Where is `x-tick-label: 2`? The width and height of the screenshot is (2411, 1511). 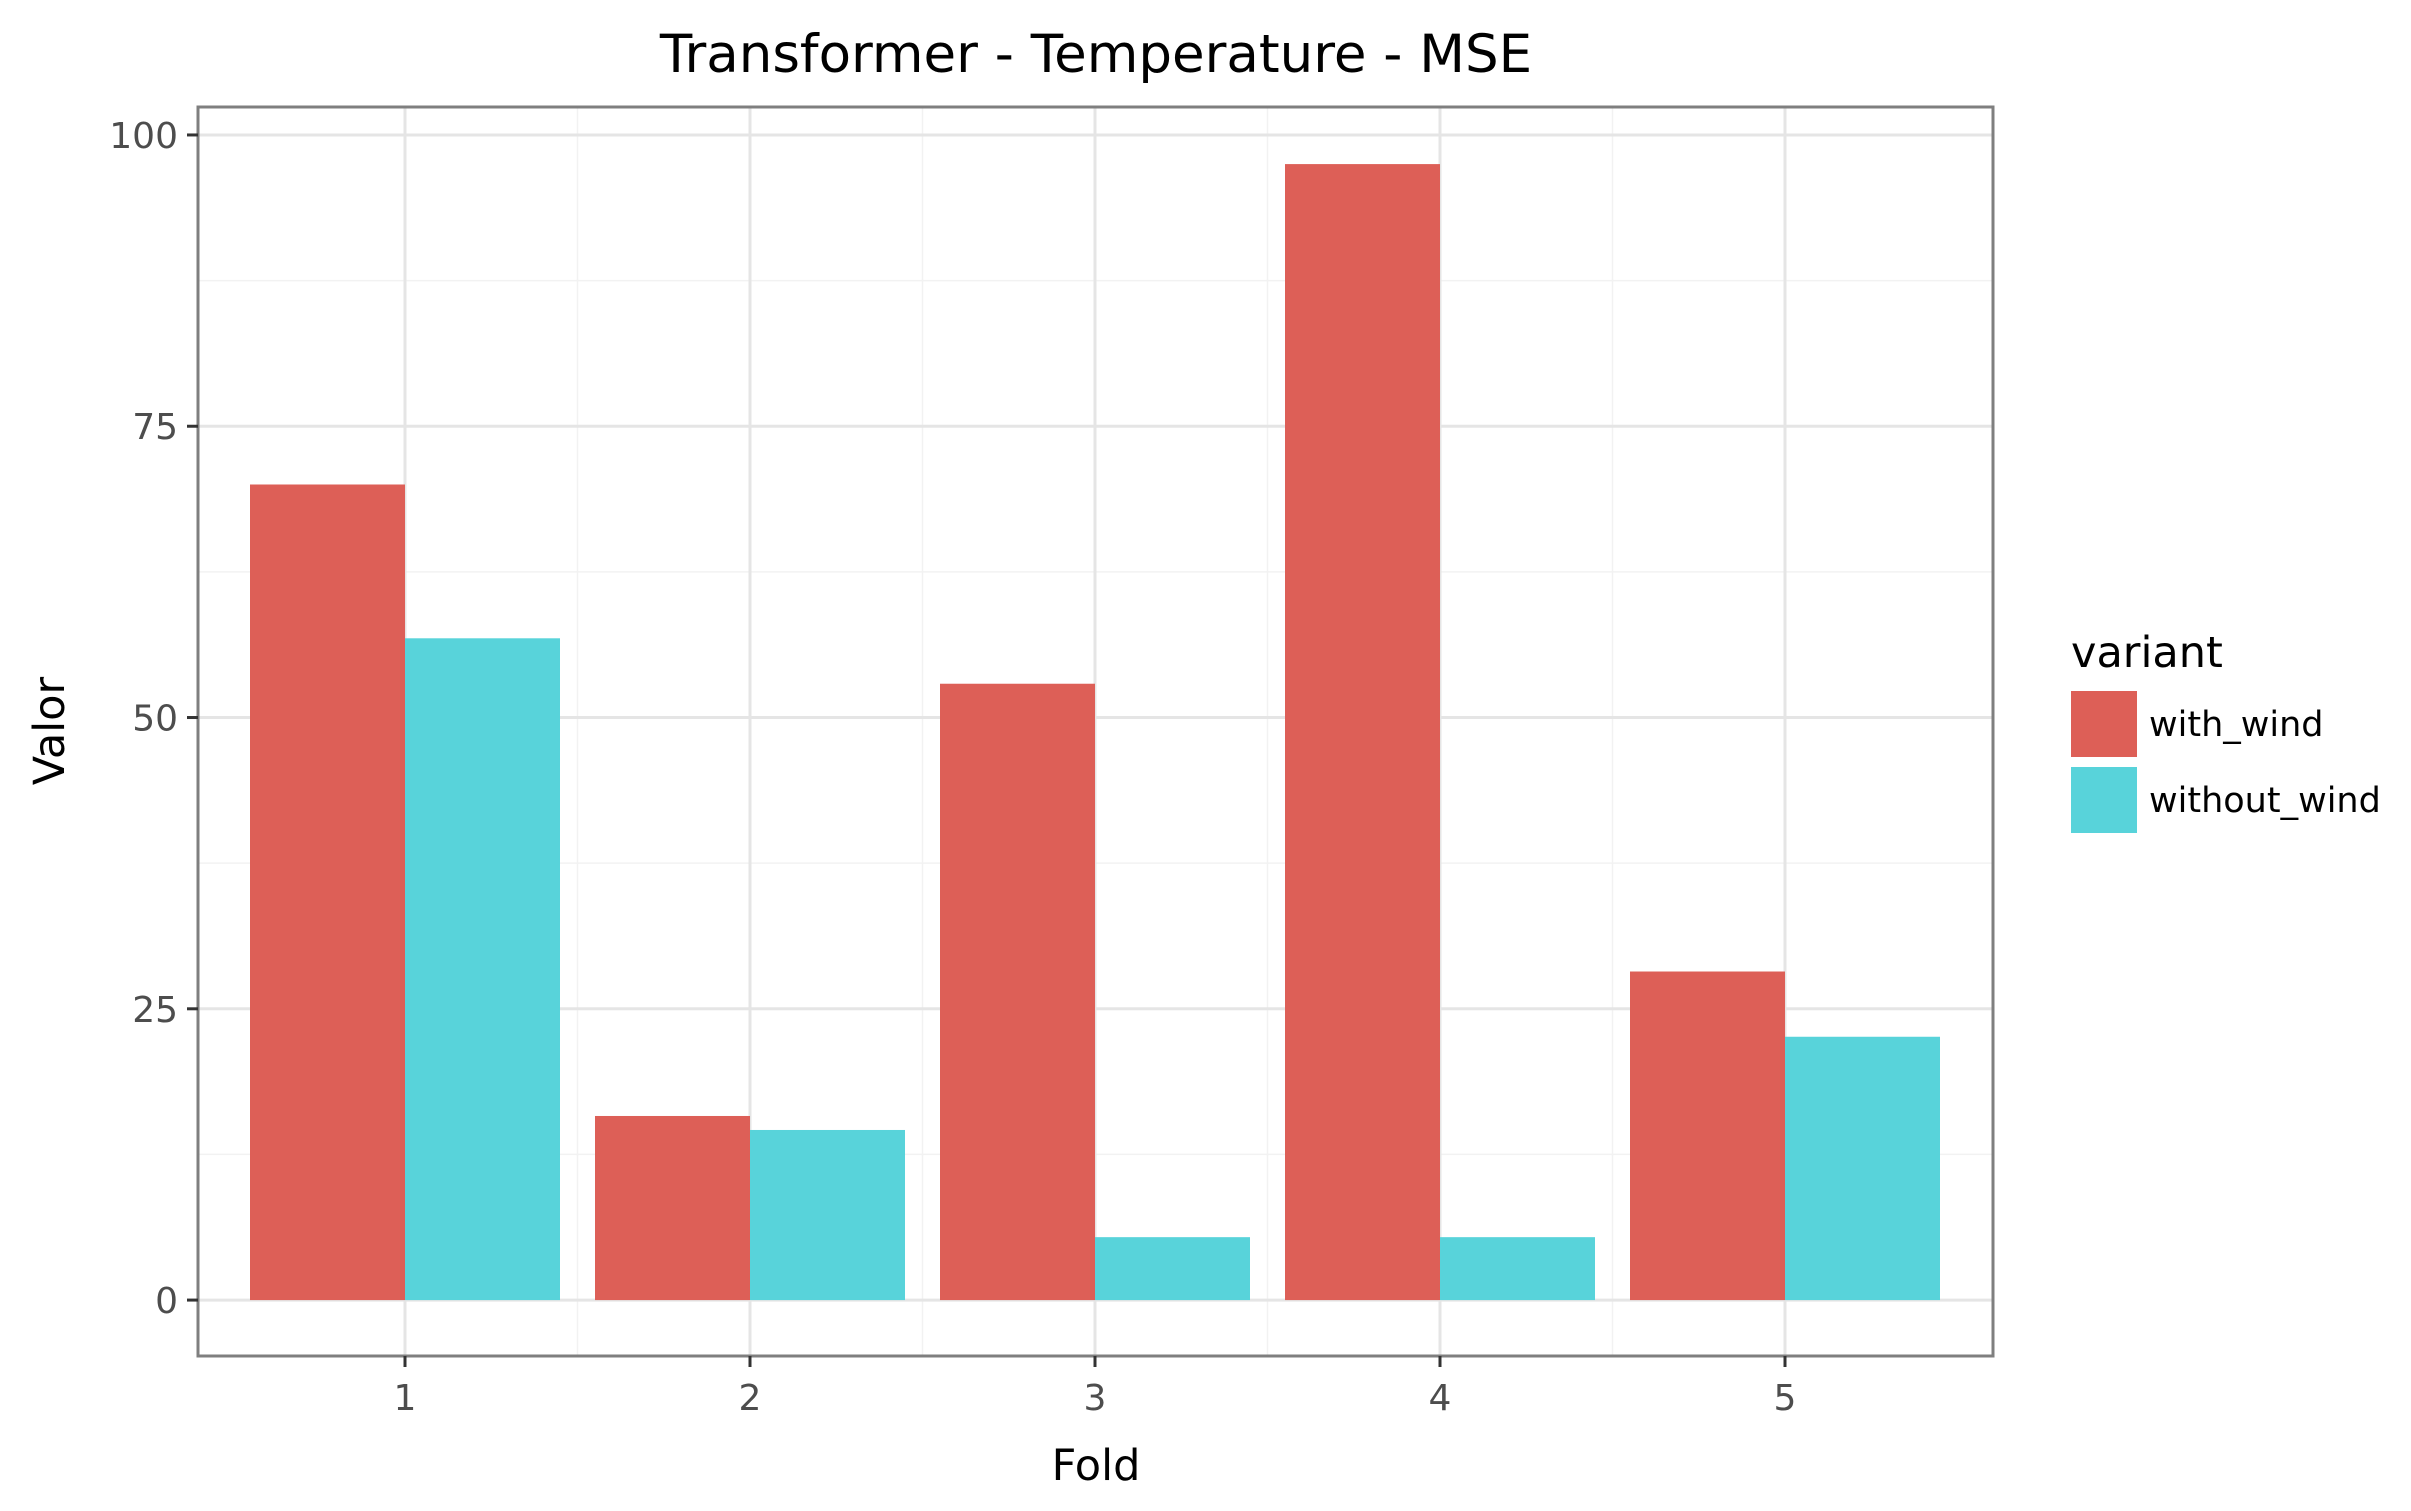
x-tick-label: 2 is located at coordinates (750, 1398).